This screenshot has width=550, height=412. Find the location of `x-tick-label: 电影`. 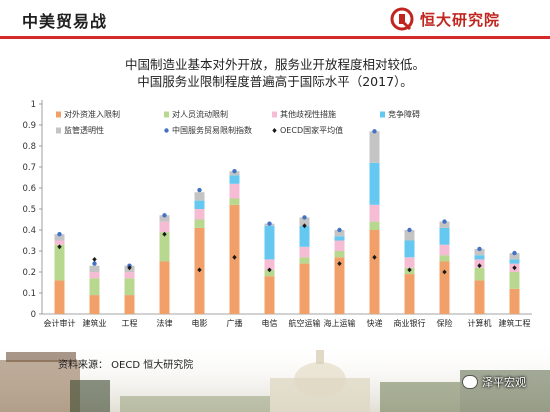

x-tick-label: 电影 is located at coordinates (200, 323).